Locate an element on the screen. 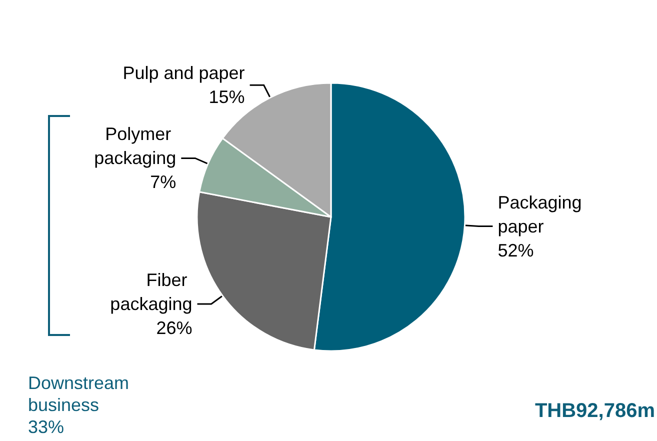 This screenshot has height=441, width=657. data-label: 15% is located at coordinates (226, 97).